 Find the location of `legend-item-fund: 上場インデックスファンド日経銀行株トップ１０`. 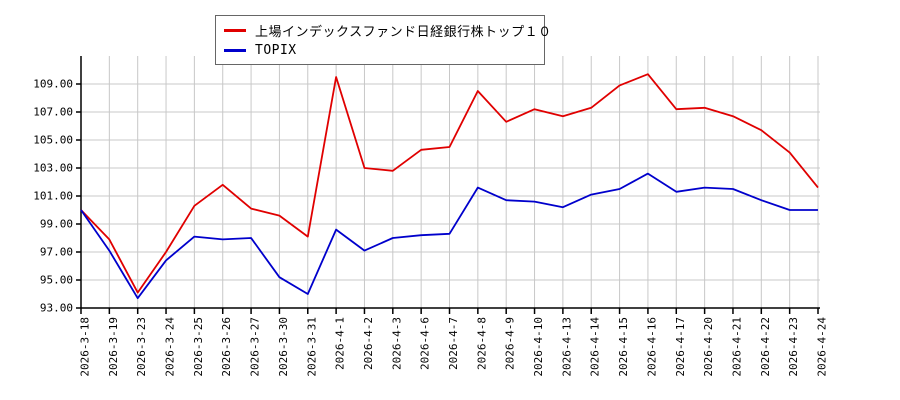

legend-item-fund: 上場インデックスファンド日経銀行株トップ１０ is located at coordinates (387, 30).